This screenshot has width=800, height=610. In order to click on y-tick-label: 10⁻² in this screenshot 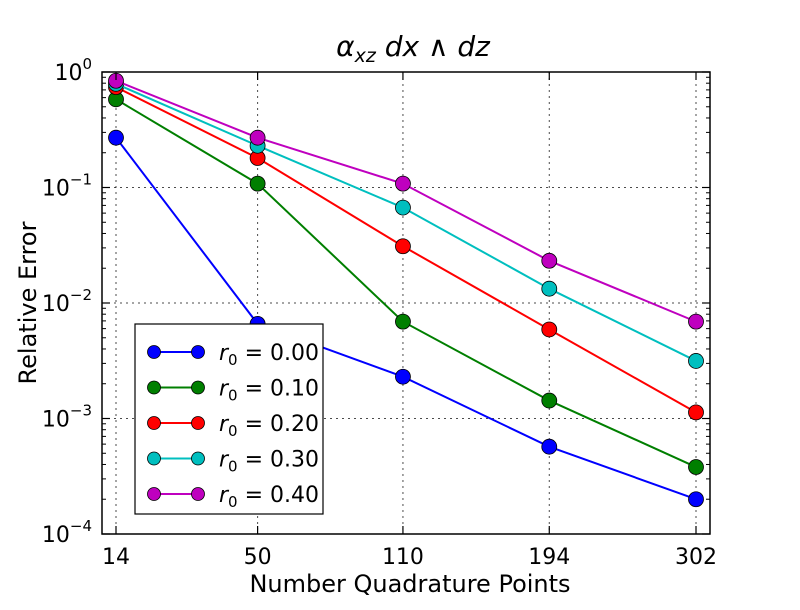, I will do `click(67, 301)`.